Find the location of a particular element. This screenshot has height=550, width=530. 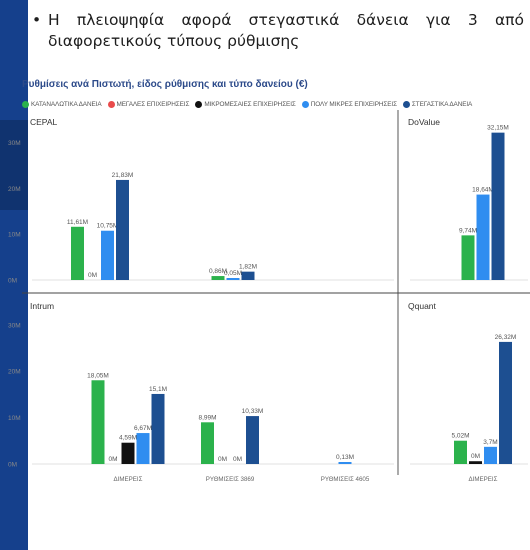

data-label: 21,83M is located at coordinates (123, 175).